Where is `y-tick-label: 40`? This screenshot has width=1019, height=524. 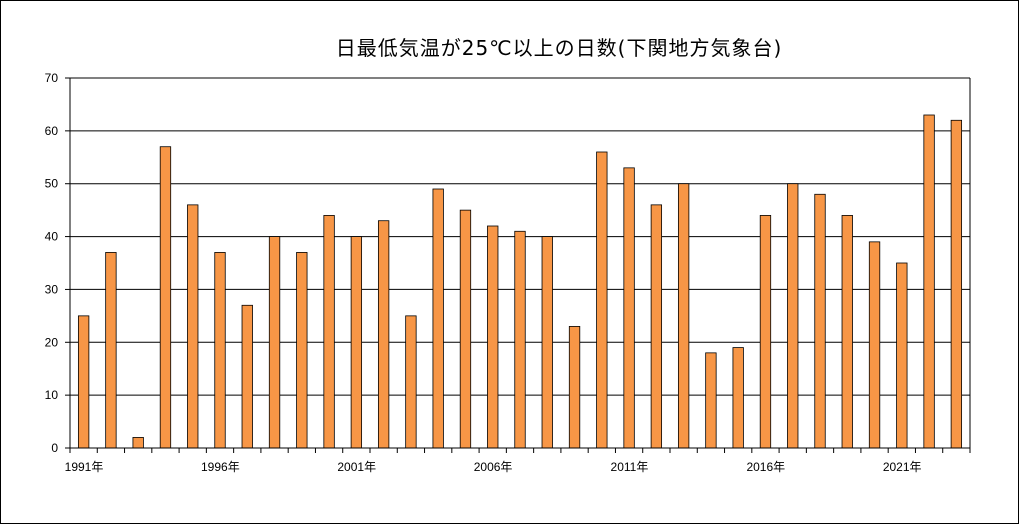
y-tick-label: 40 is located at coordinates (52, 237).